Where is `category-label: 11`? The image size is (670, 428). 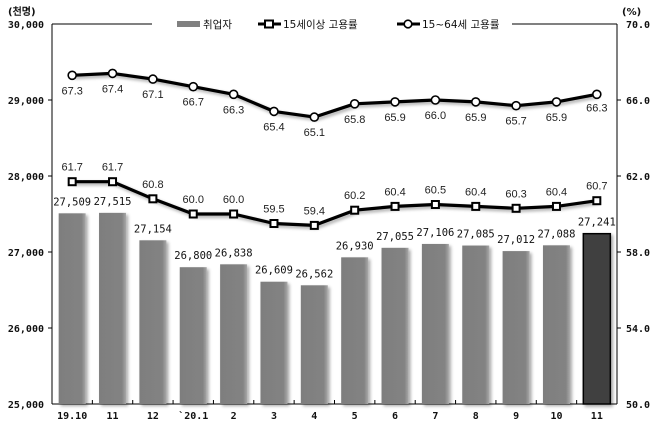
category-label: 11 is located at coordinates (597, 416).